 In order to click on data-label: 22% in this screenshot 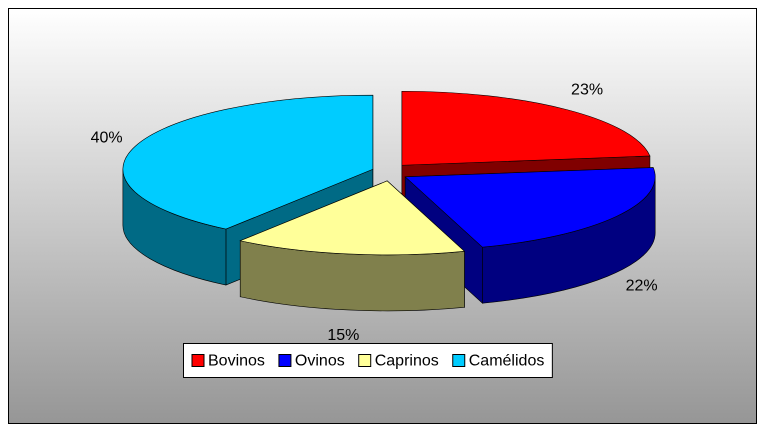, I will do `click(642, 286)`.